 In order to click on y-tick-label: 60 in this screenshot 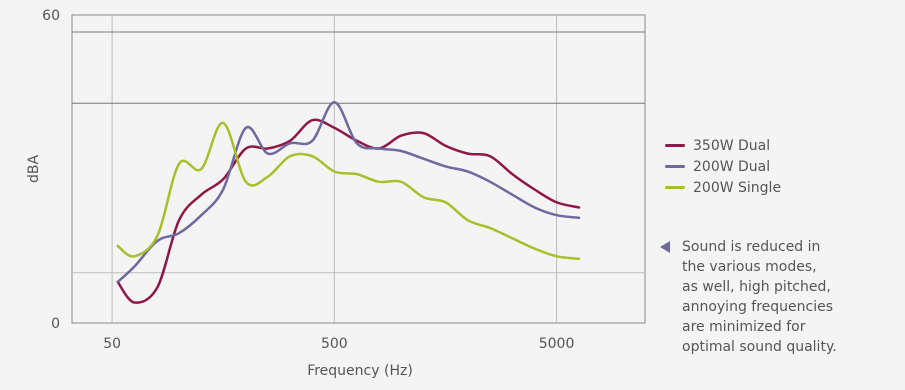, I will do `click(51, 16)`.